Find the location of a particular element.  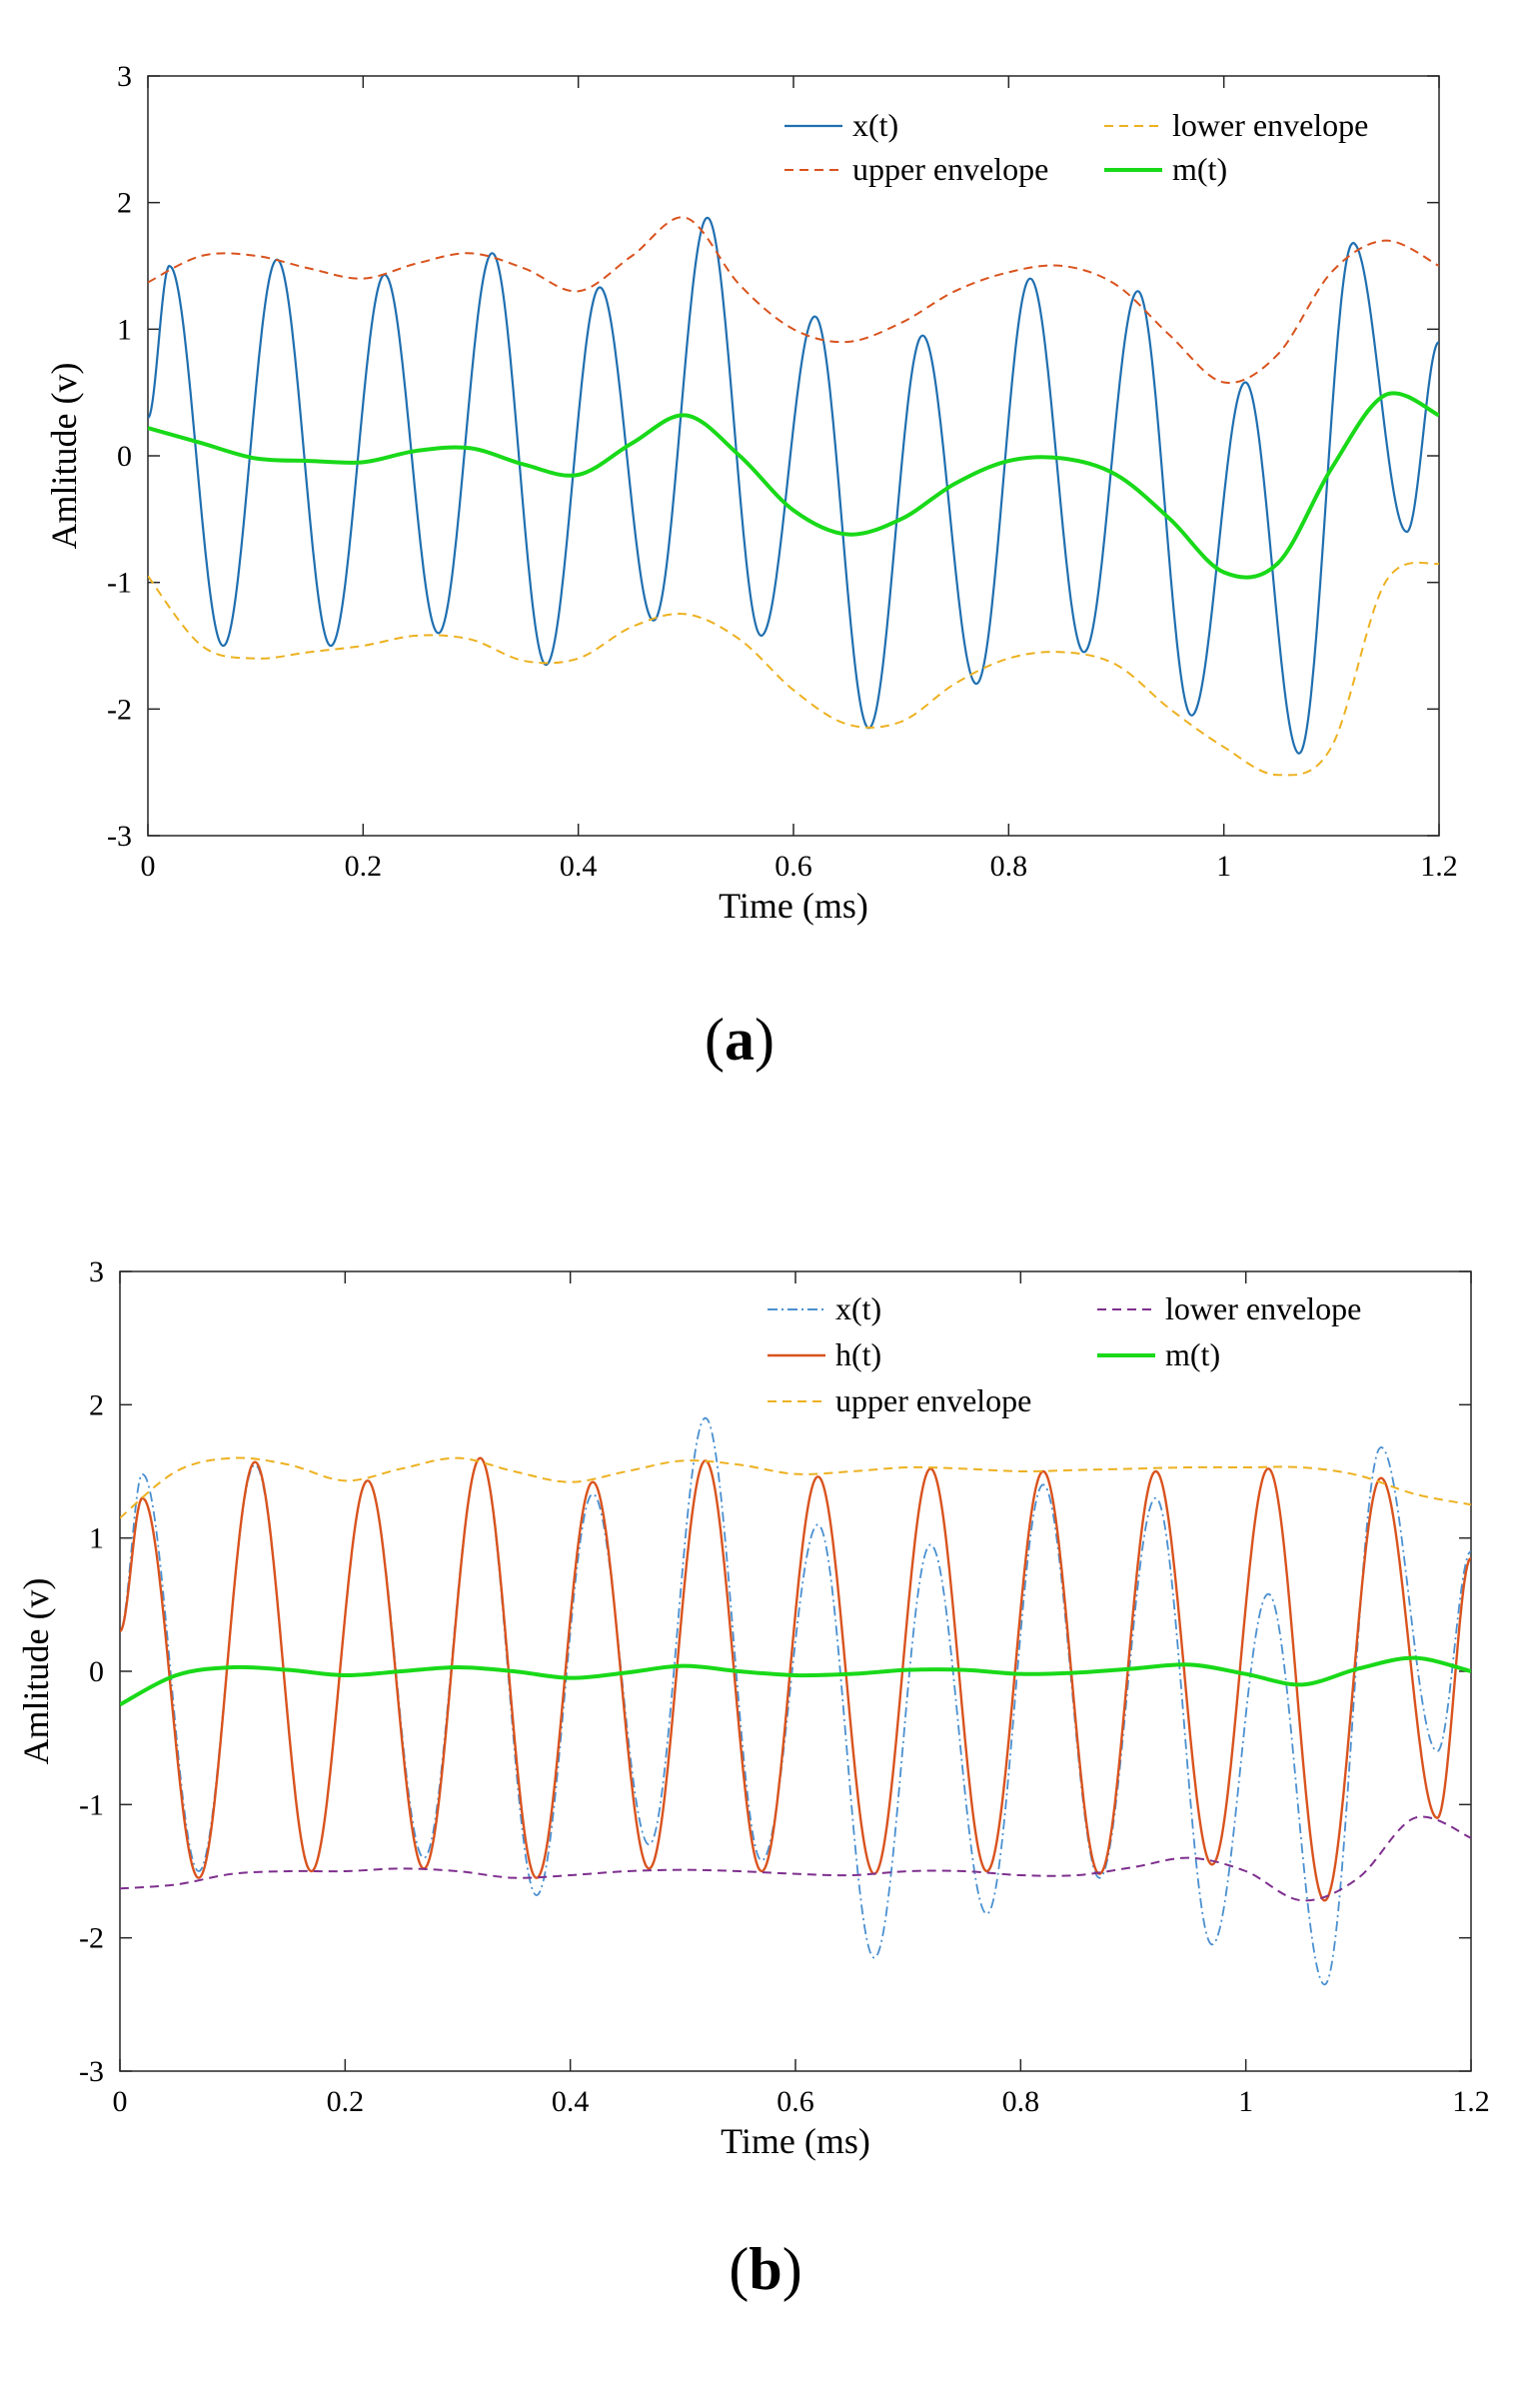

legend-label: h(t) is located at coordinates (858, 1354).